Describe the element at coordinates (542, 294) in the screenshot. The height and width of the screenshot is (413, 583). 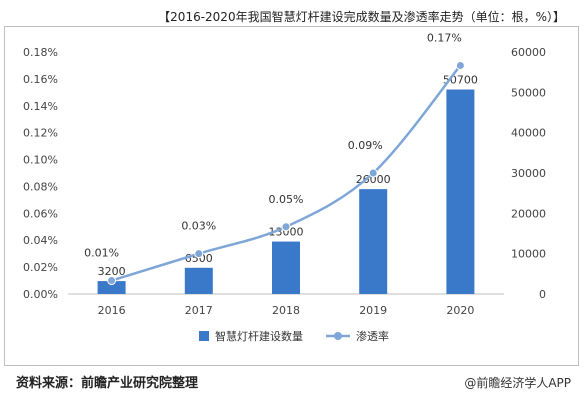
I see `right-tick-label: 0` at that location.